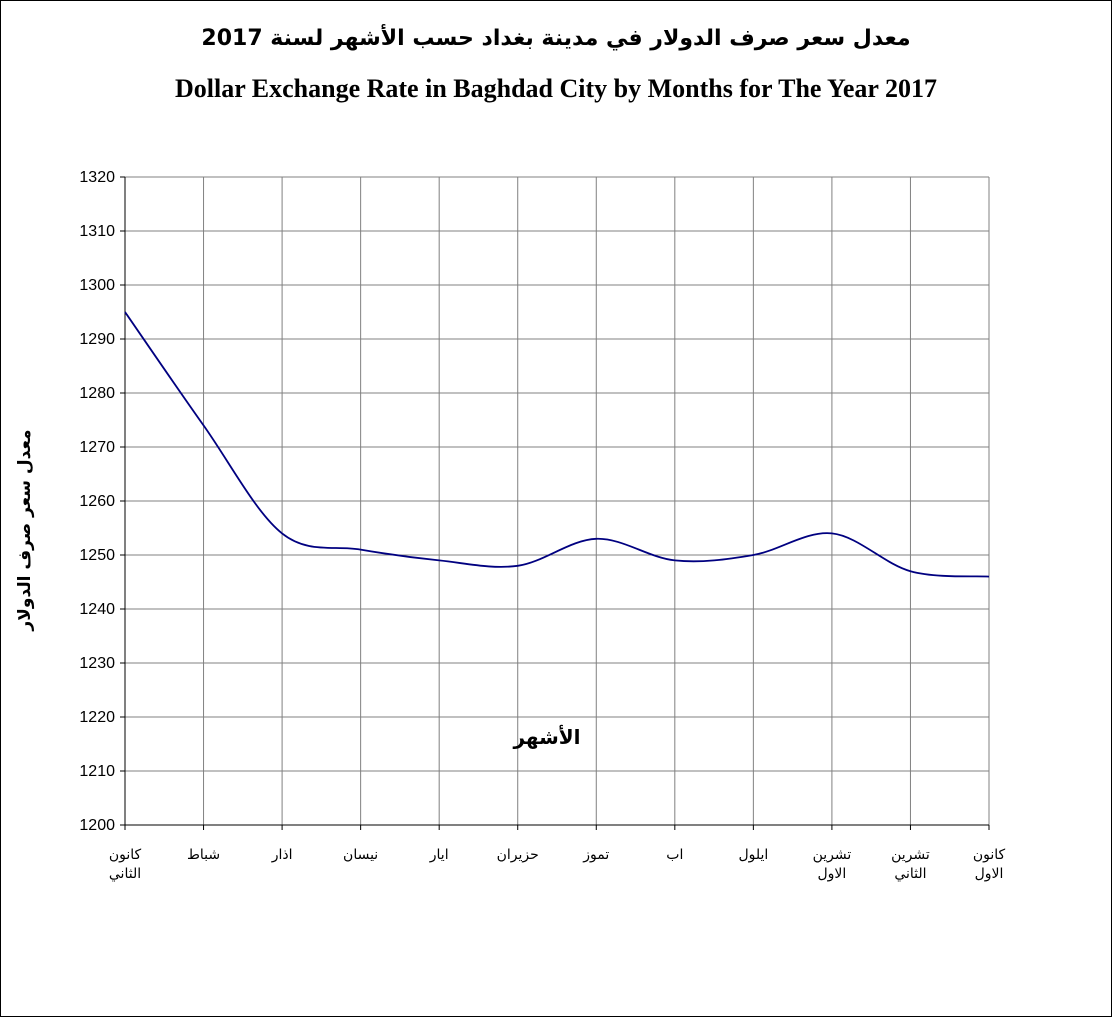  Describe the element at coordinates (97, 825) in the screenshot. I see `y-tick-label: 1200` at that location.